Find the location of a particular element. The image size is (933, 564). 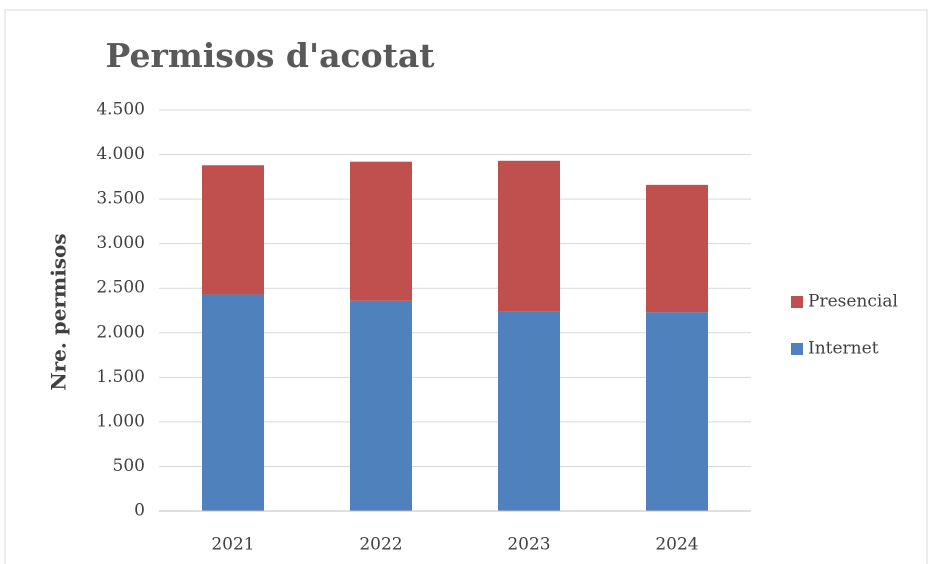

x-tick-label: 2021 is located at coordinates (232, 545).